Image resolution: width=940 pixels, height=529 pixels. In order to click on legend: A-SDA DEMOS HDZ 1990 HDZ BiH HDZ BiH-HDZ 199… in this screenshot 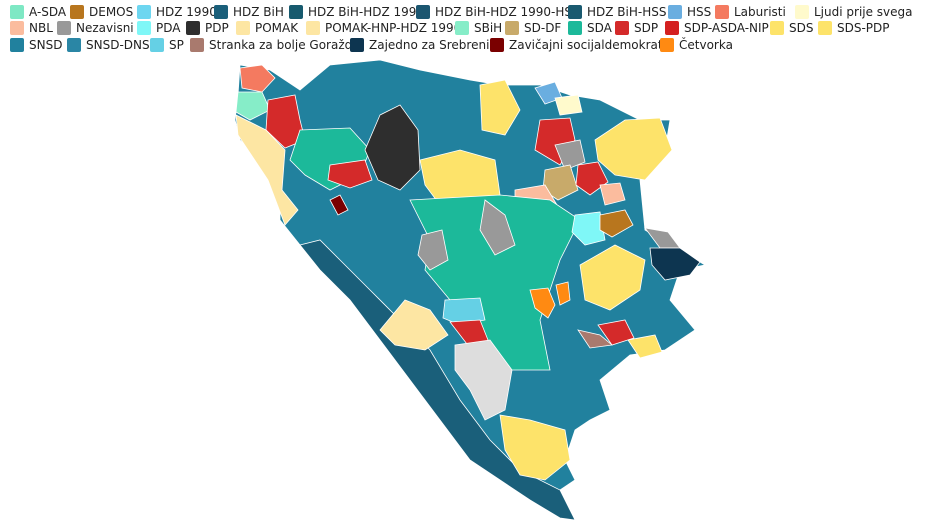, I will do `click(470, 28)`.